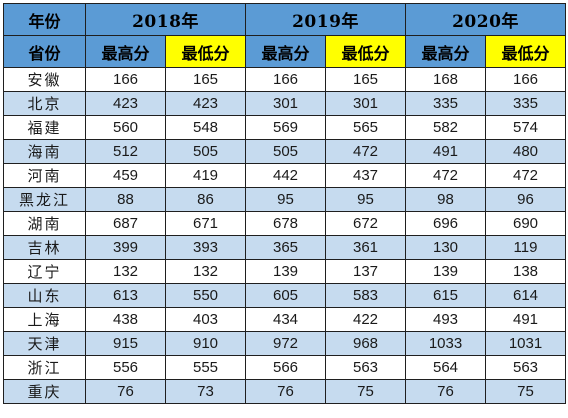 The image size is (568, 418). Describe the element at coordinates (525, 295) in the screenshot. I see `score-cell-min-2020: 614` at that location.